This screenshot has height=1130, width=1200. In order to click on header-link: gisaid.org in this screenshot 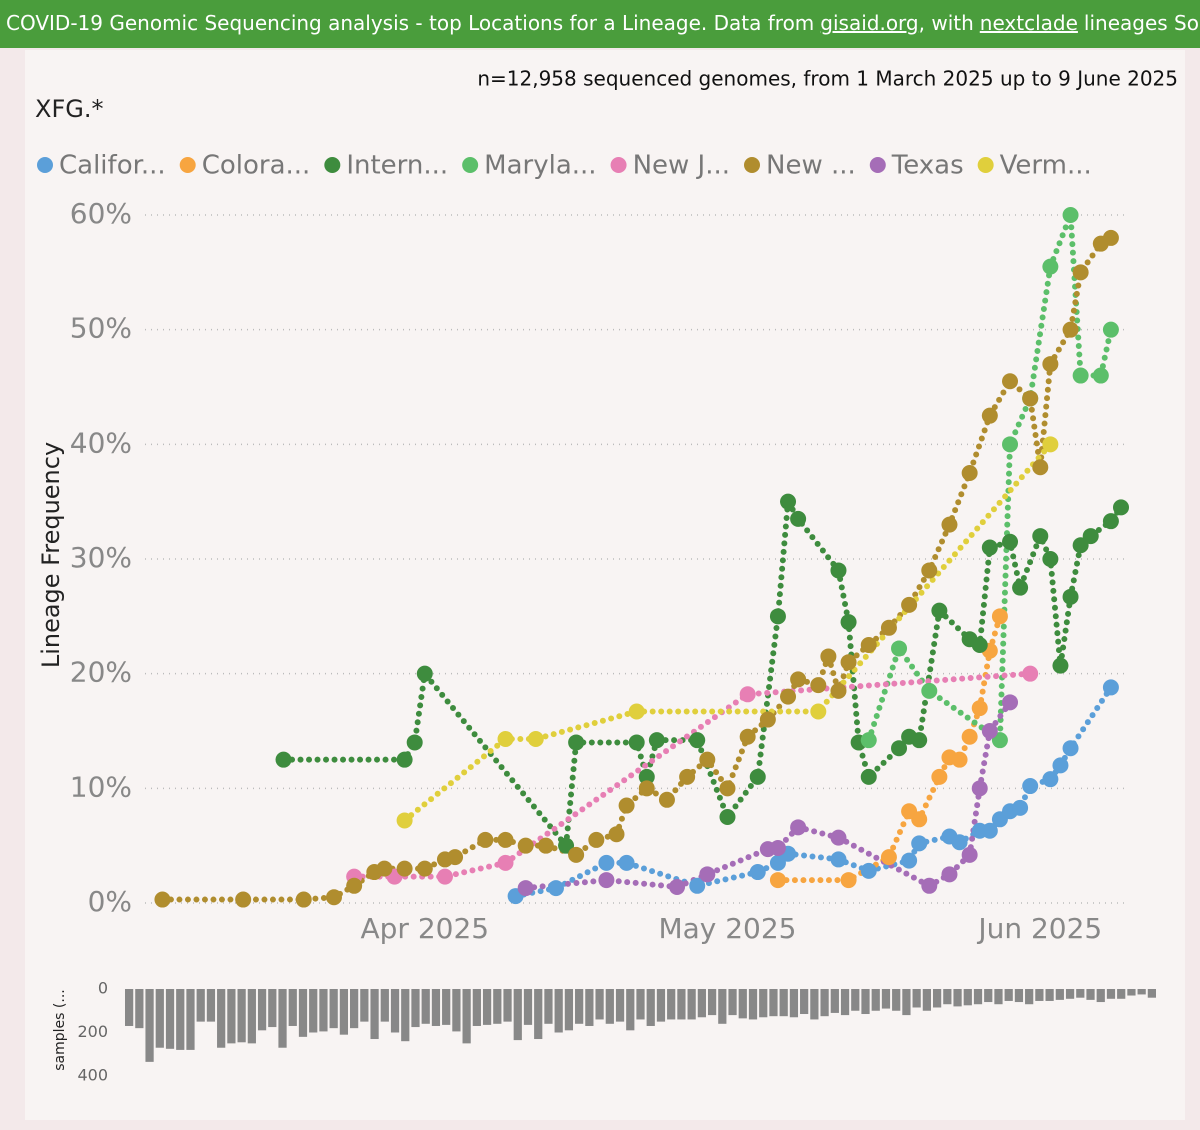, I will do `click(869, 23)`.